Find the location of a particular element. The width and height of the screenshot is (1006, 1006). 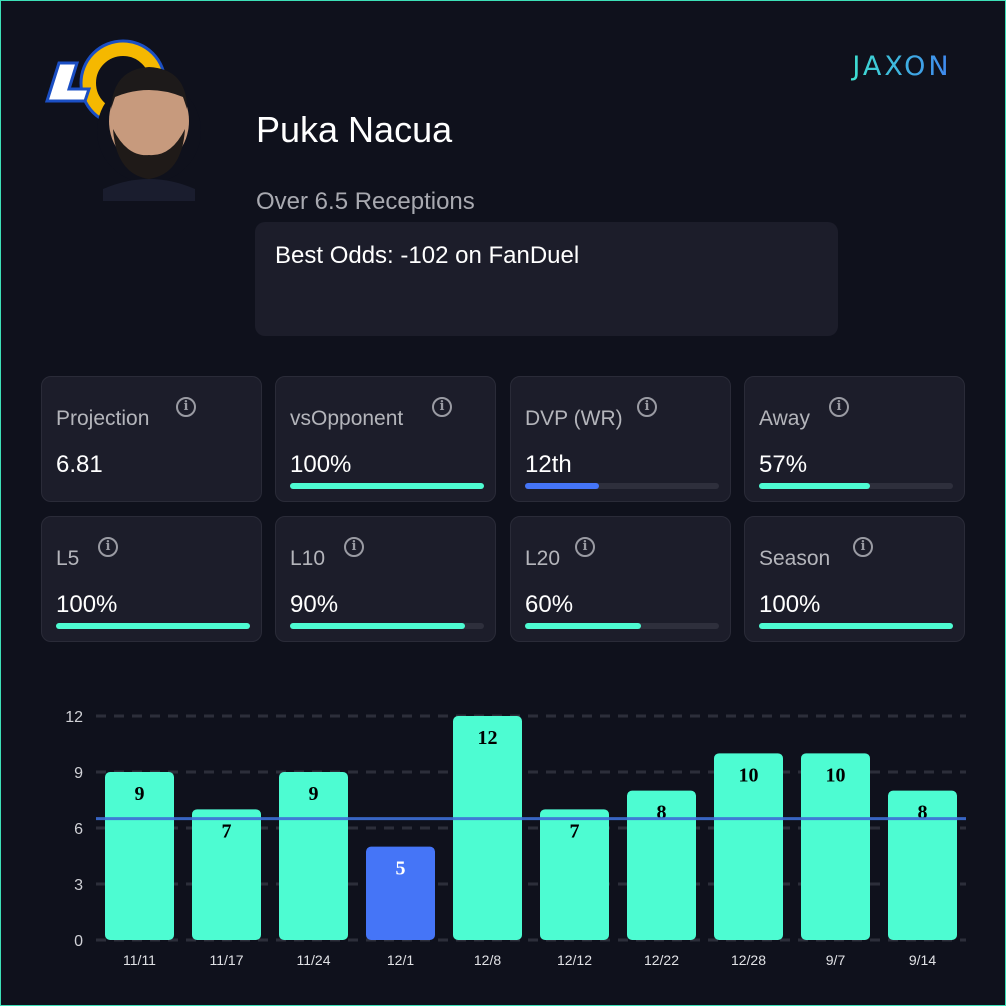

stat-label: Season is located at coordinates (795, 558).